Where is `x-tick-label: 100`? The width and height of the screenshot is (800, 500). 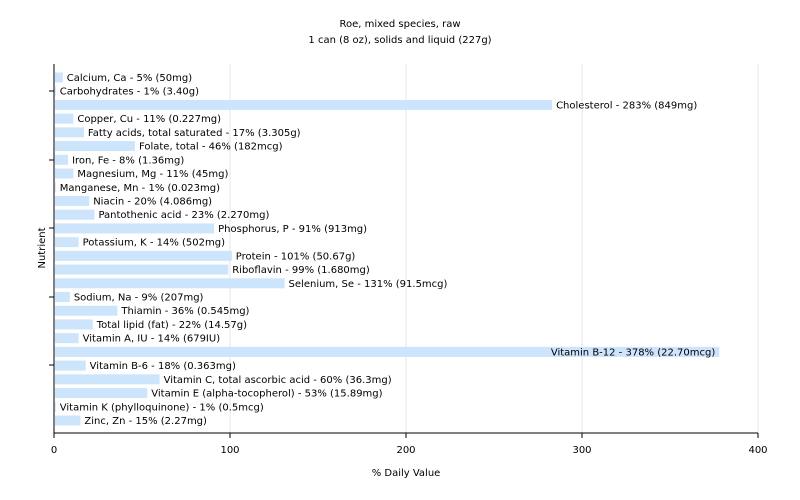 x-tick-label: 100 is located at coordinates (229, 450).